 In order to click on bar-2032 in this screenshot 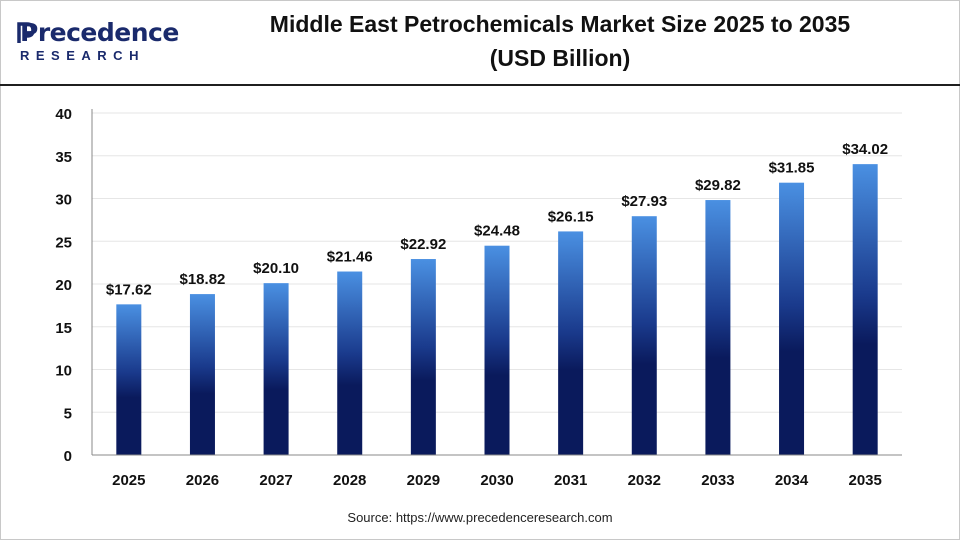, I will do `click(644, 335)`.